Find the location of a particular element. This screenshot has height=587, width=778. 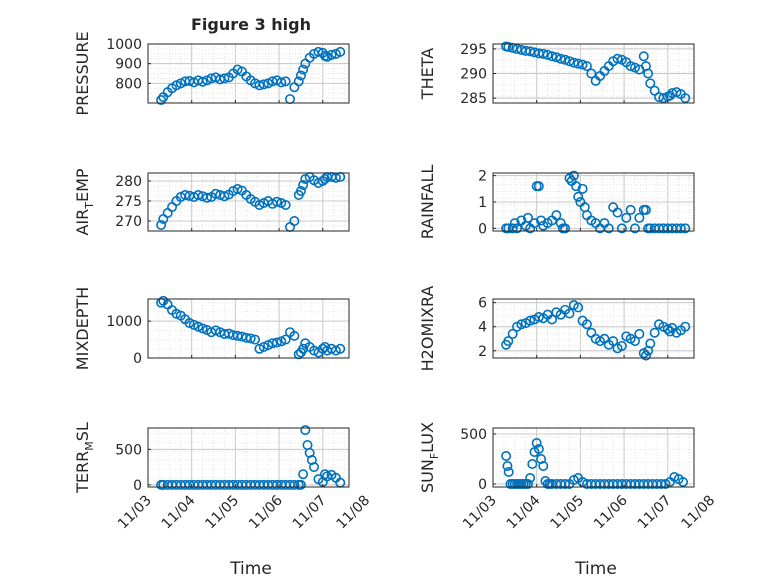

y-axis-label: RAINFALL is located at coordinates (427, 202).